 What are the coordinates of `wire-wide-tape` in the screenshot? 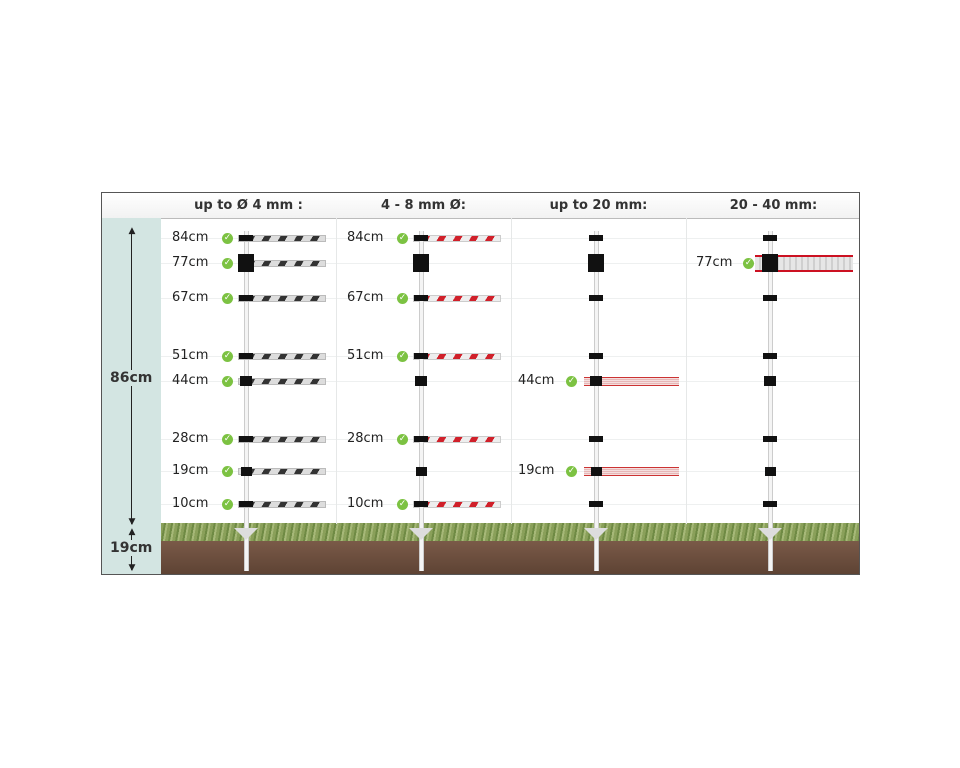 It's located at (804, 263).